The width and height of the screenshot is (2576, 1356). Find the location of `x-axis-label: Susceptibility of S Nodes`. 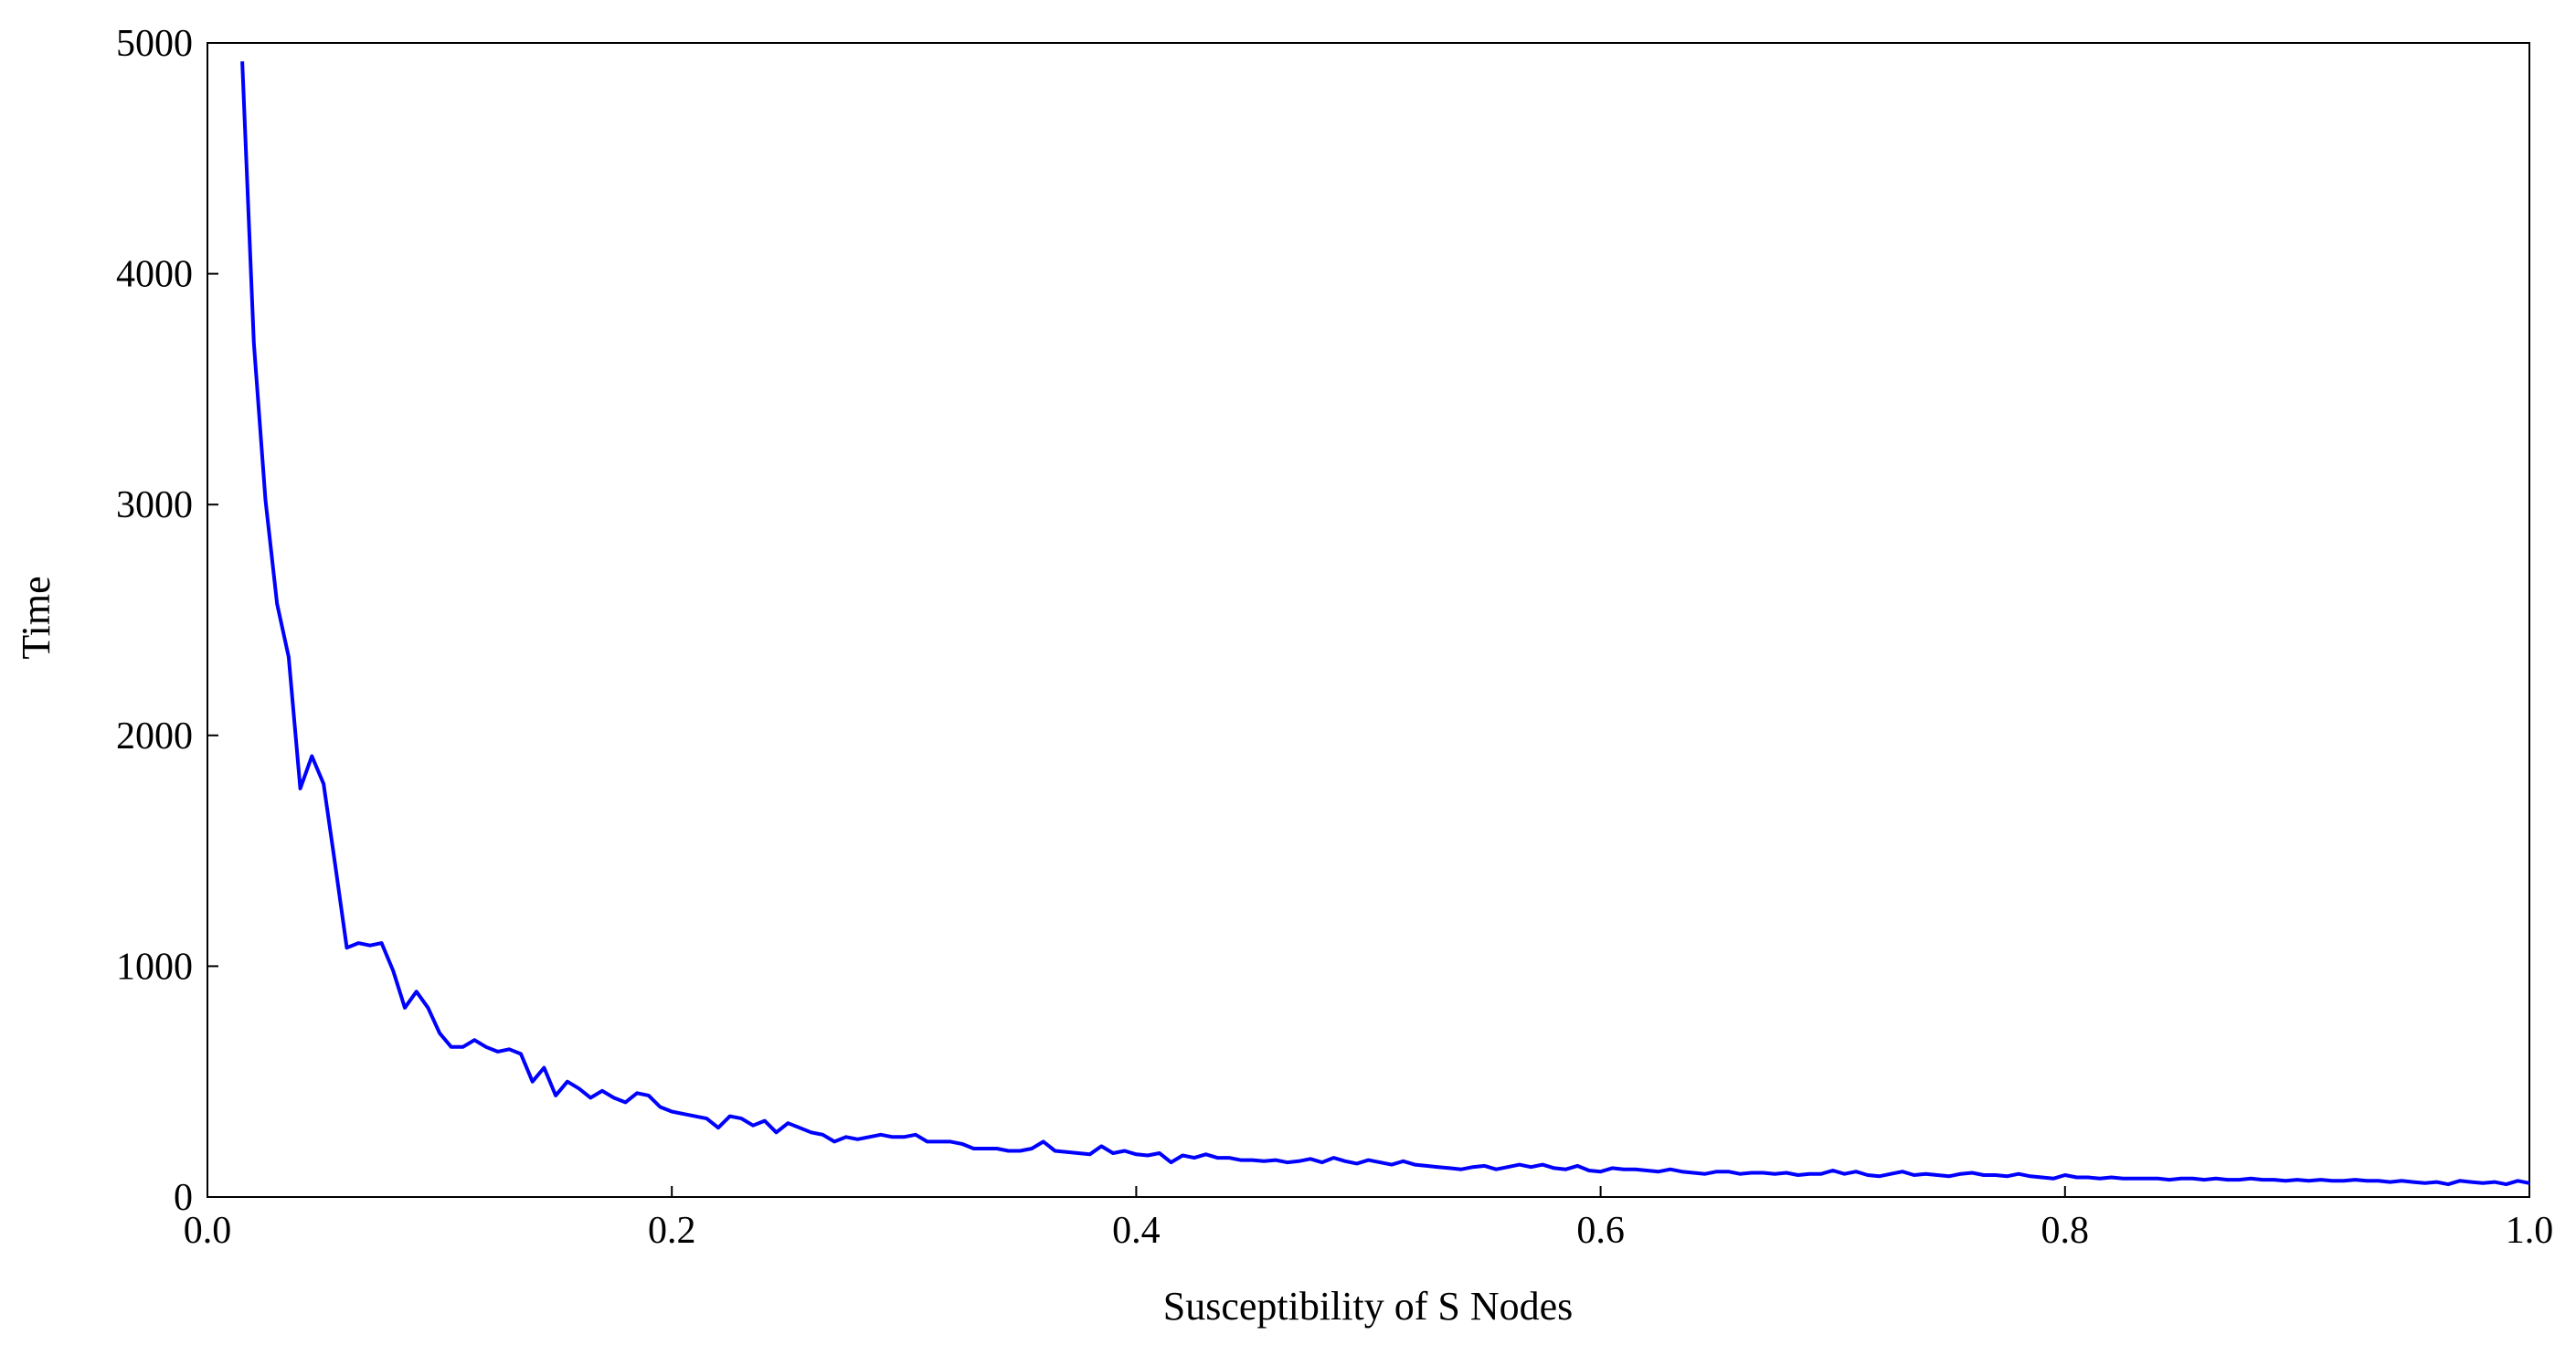

x-axis-label: Susceptibility of S Nodes is located at coordinates (1368, 1307).